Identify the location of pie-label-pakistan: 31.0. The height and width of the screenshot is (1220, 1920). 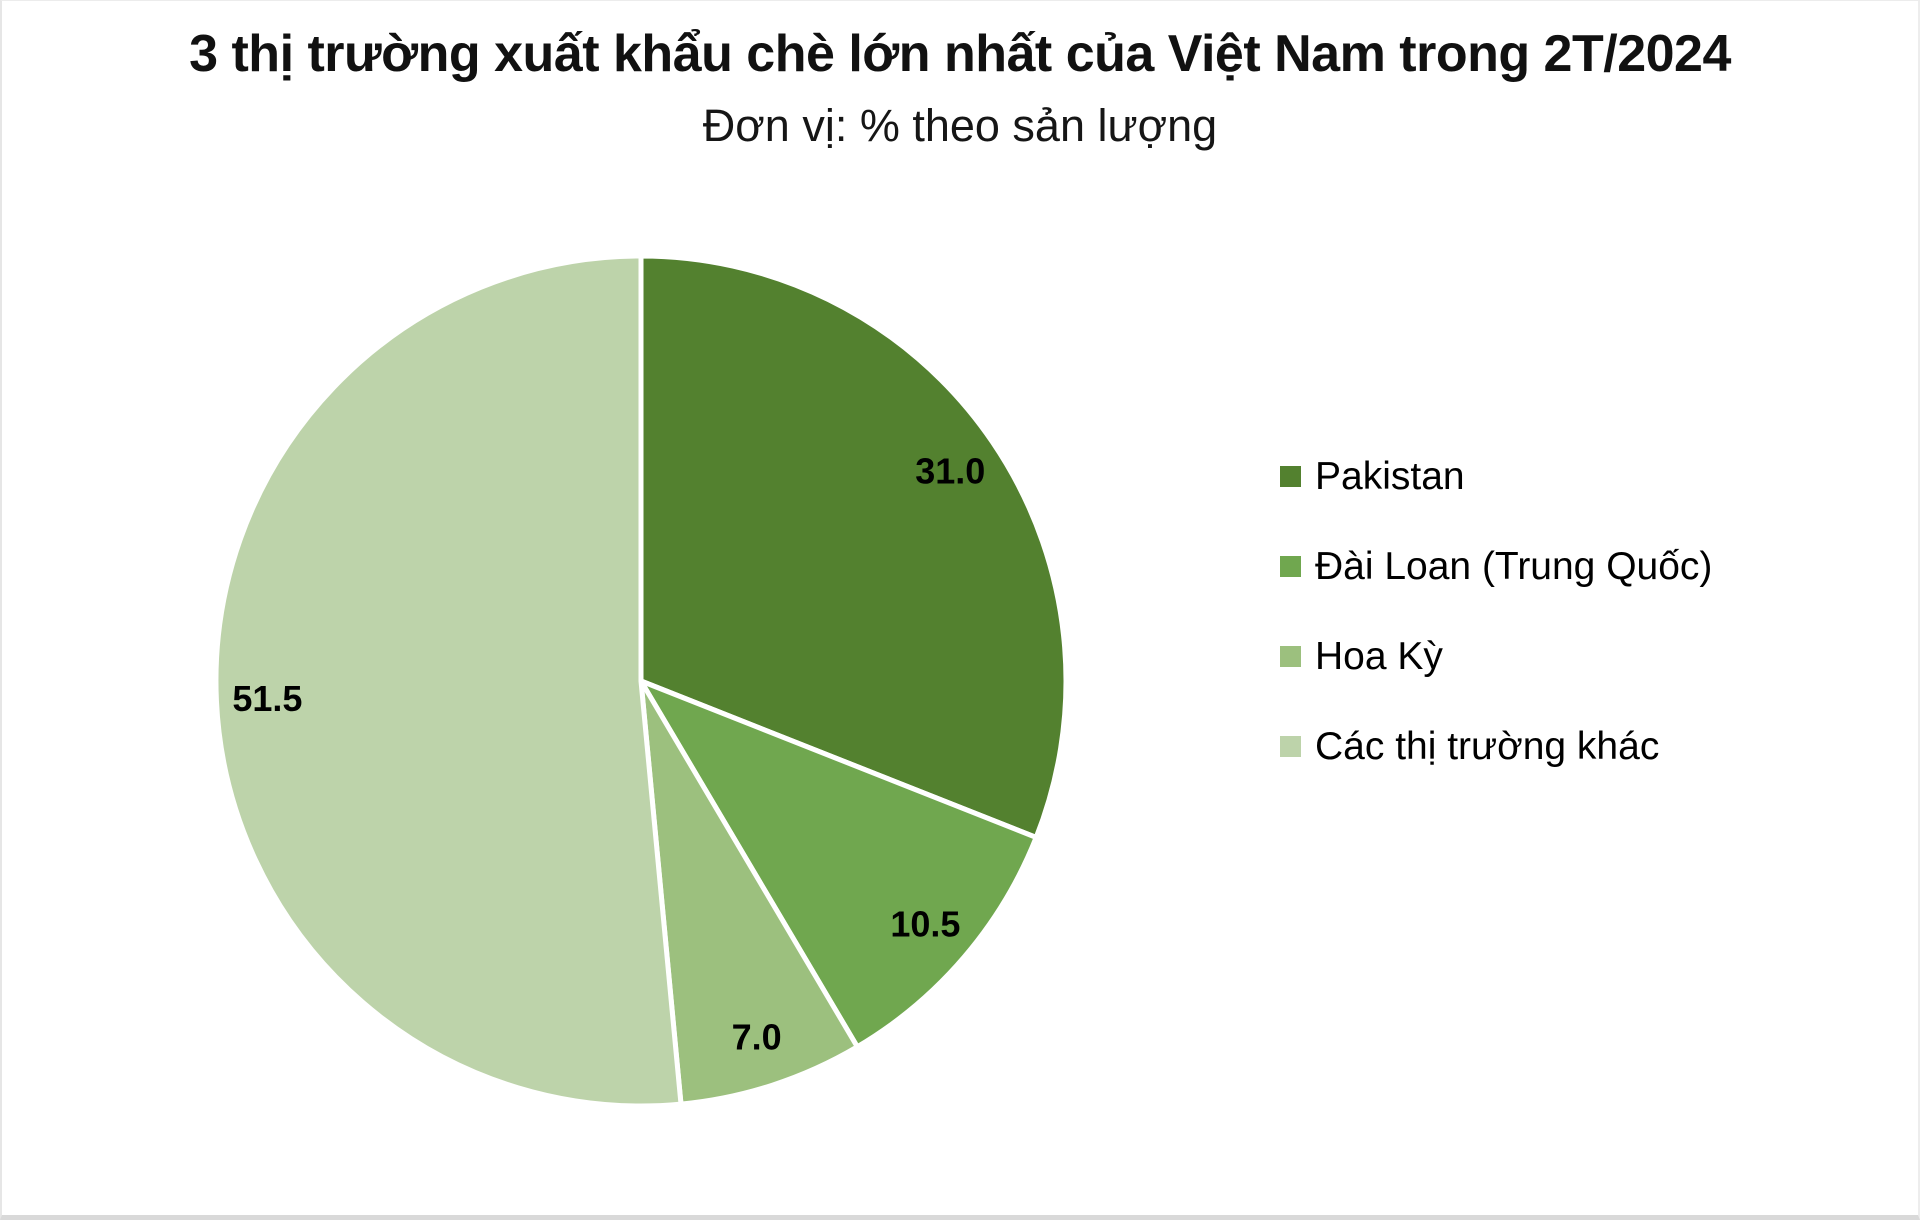
(950, 470).